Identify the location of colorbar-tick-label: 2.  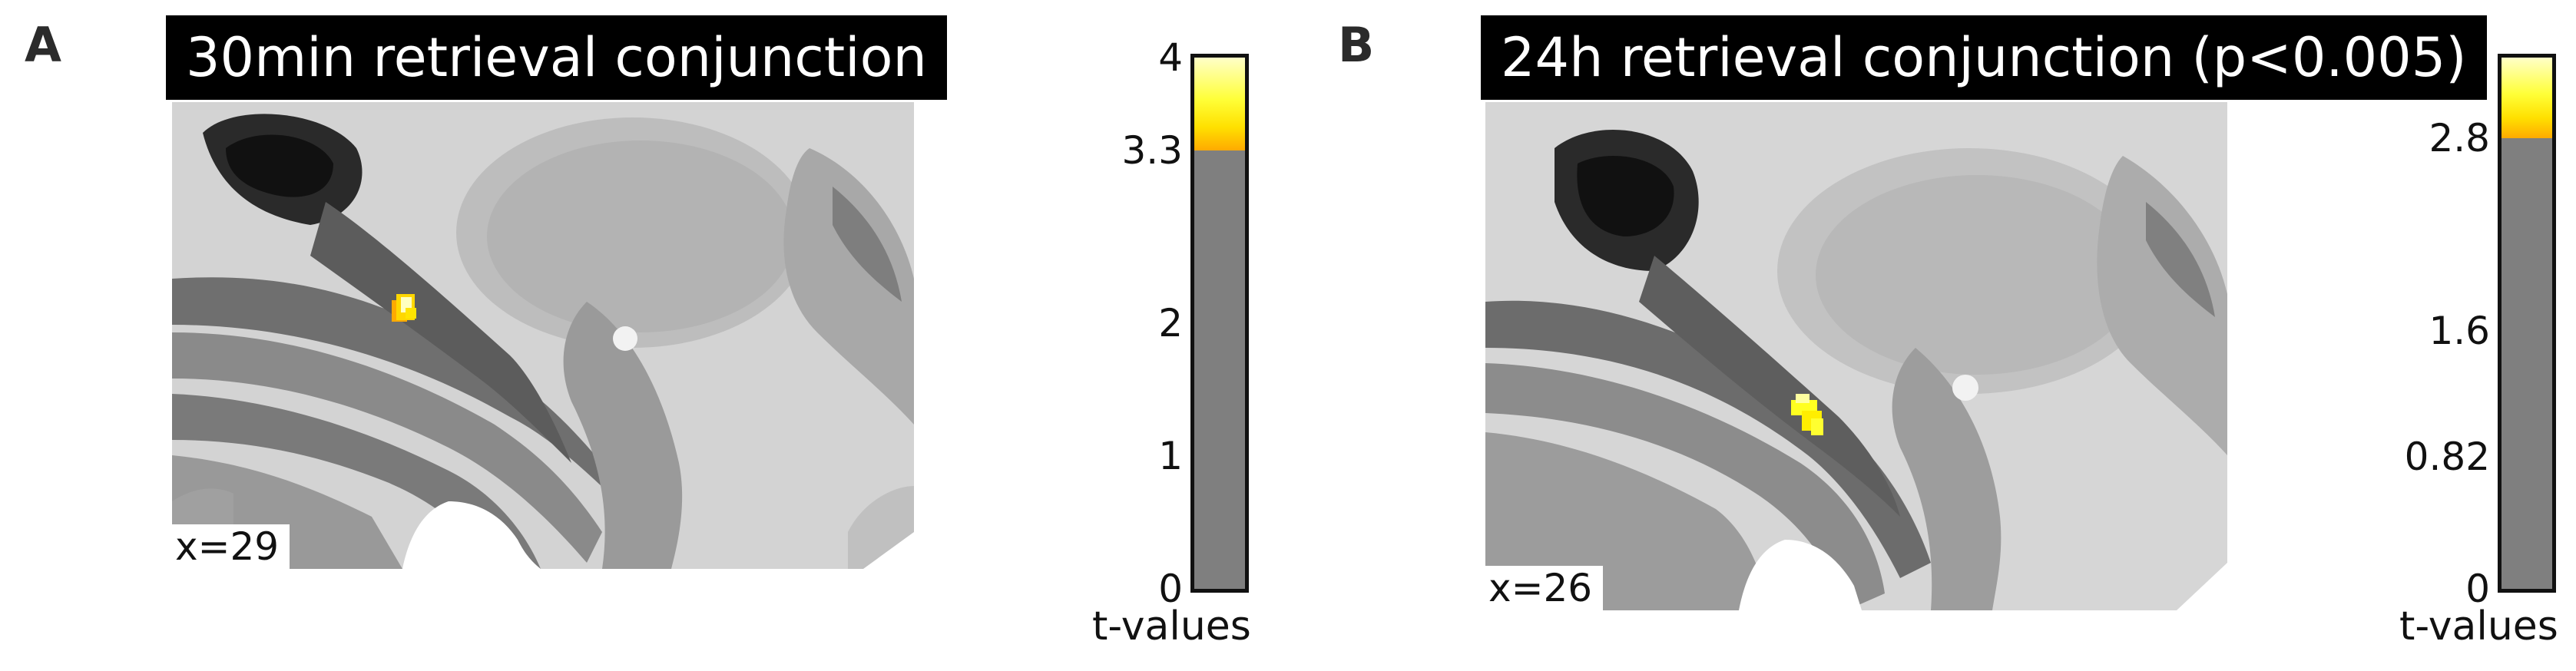
(1170, 323).